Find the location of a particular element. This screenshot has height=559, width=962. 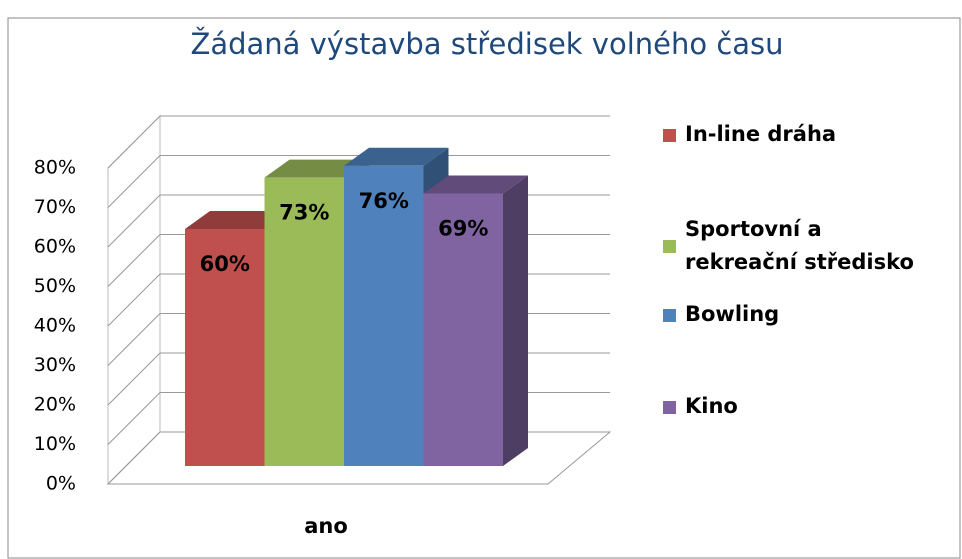

y-tick-label: 20% is located at coordinates (55, 405).